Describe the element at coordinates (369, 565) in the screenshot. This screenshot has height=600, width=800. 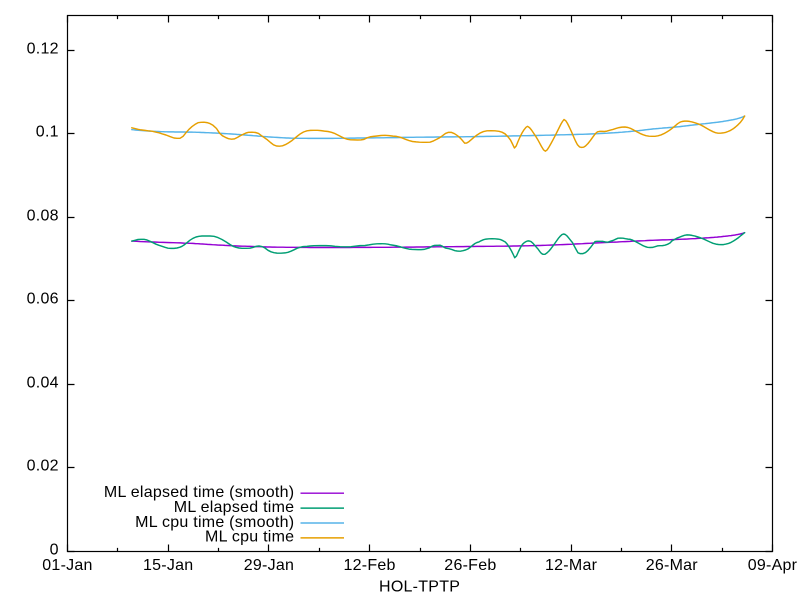
I see `svg-text: 12-Feb` at that location.